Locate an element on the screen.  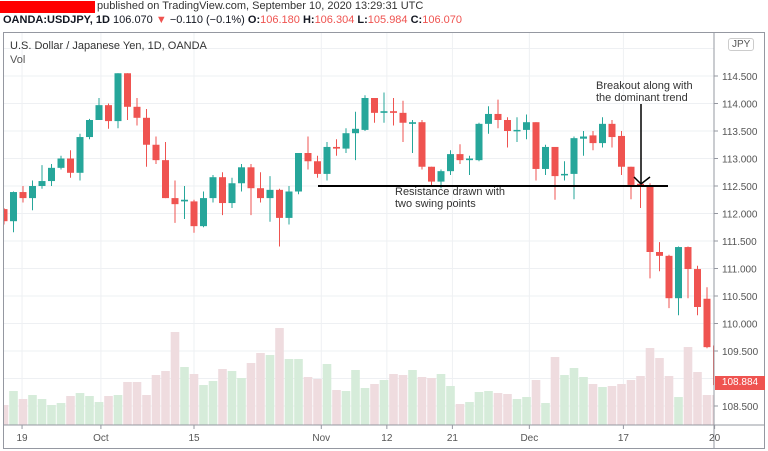
last-price-badge: 108.884 is located at coordinates (740, 383).